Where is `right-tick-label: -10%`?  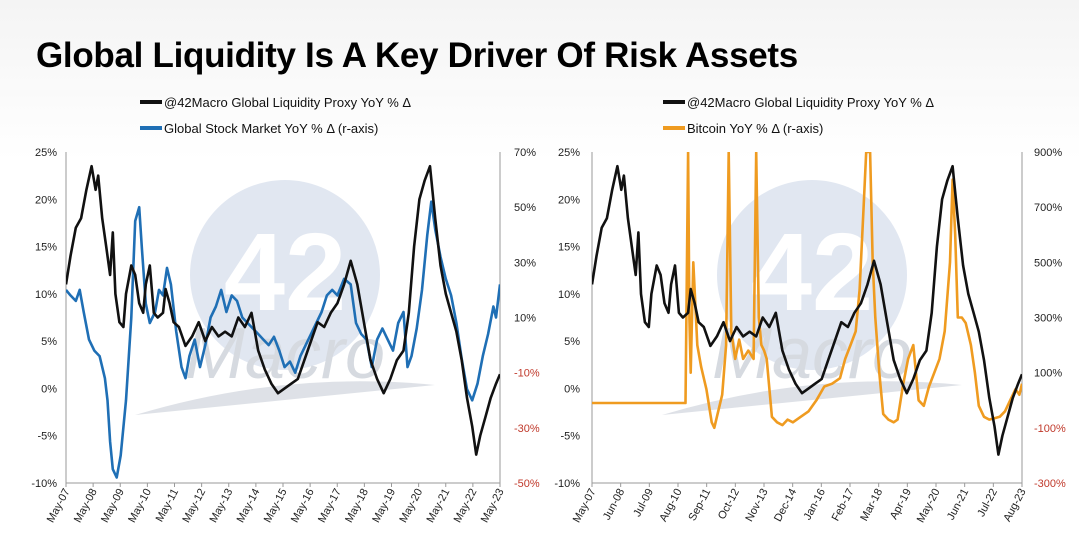 right-tick-label: -10% is located at coordinates (527, 374).